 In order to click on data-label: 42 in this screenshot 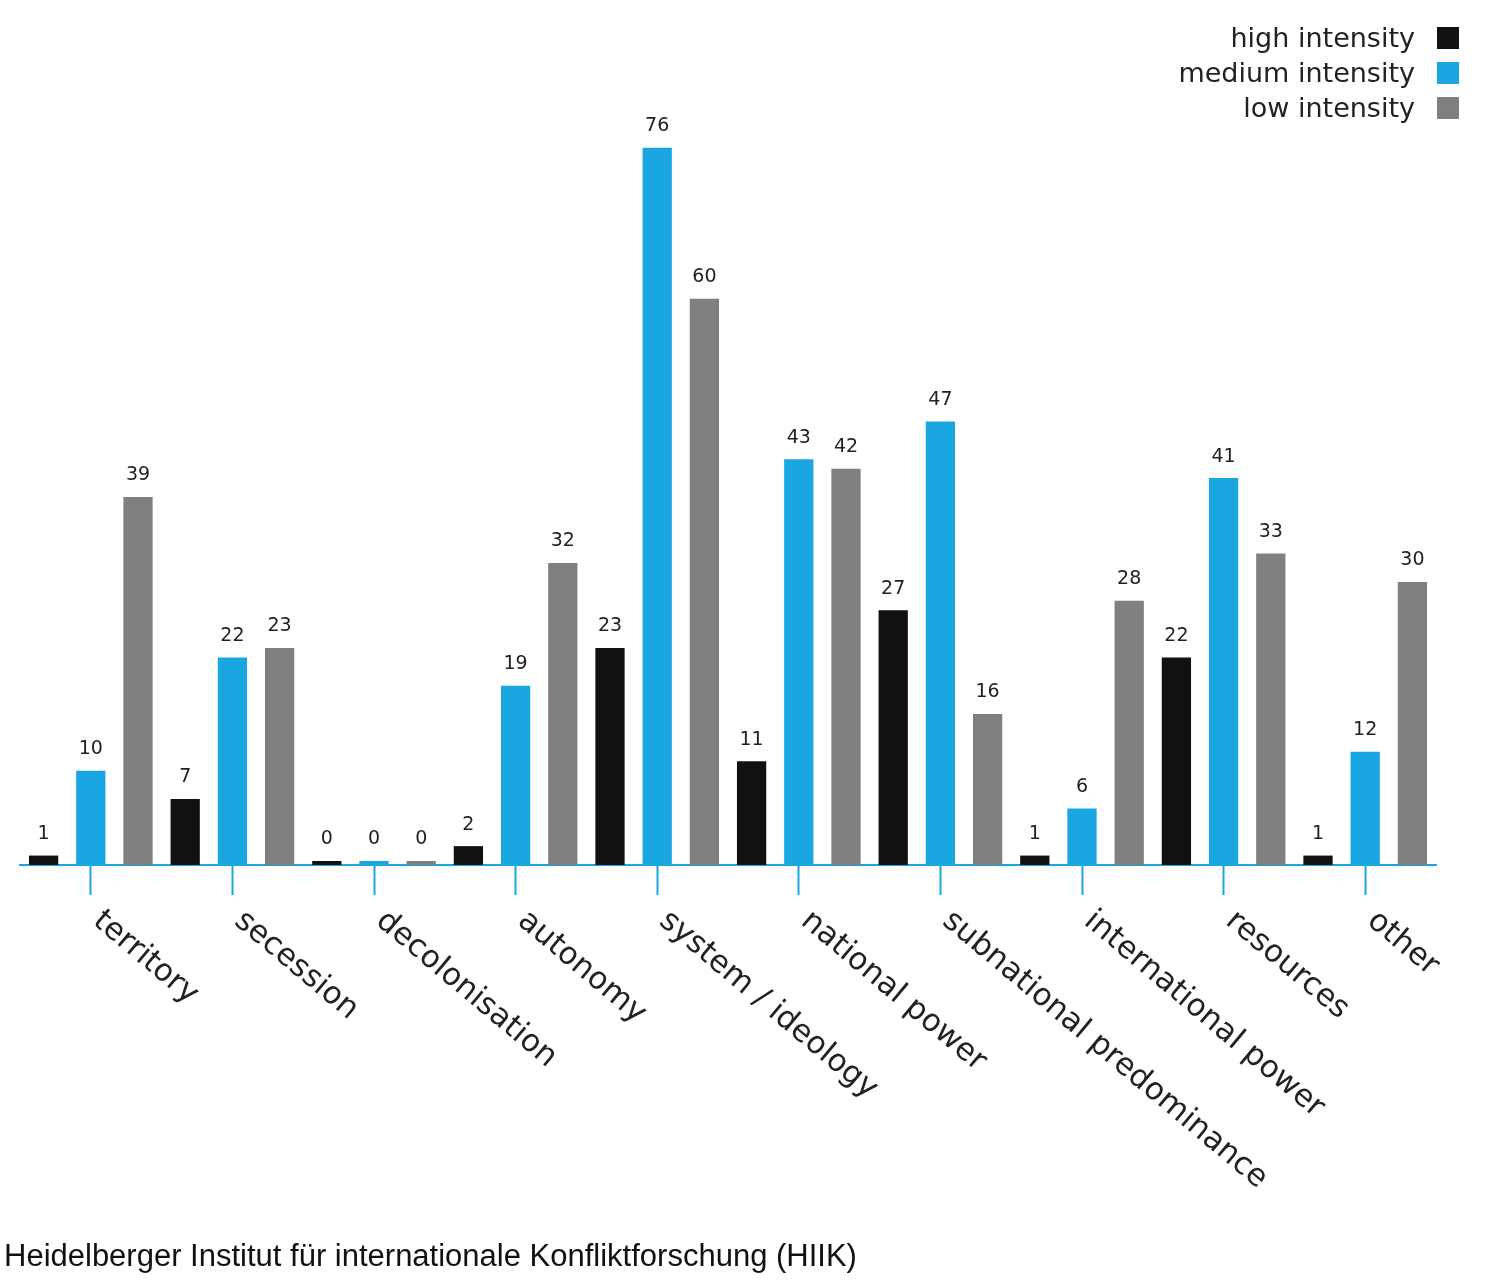, I will do `click(846, 445)`.